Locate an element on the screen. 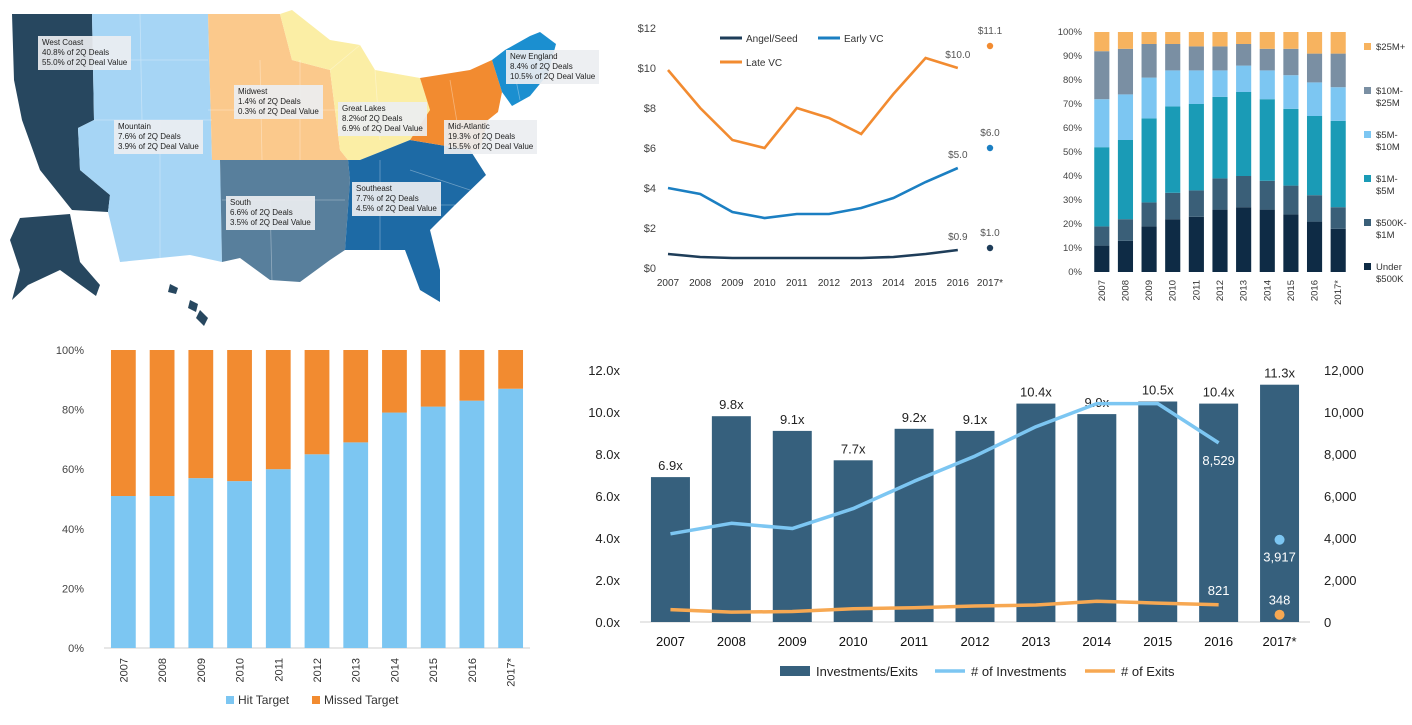 The image size is (1412, 725). y-tick-label: 90% is located at coordinates (1073, 56).